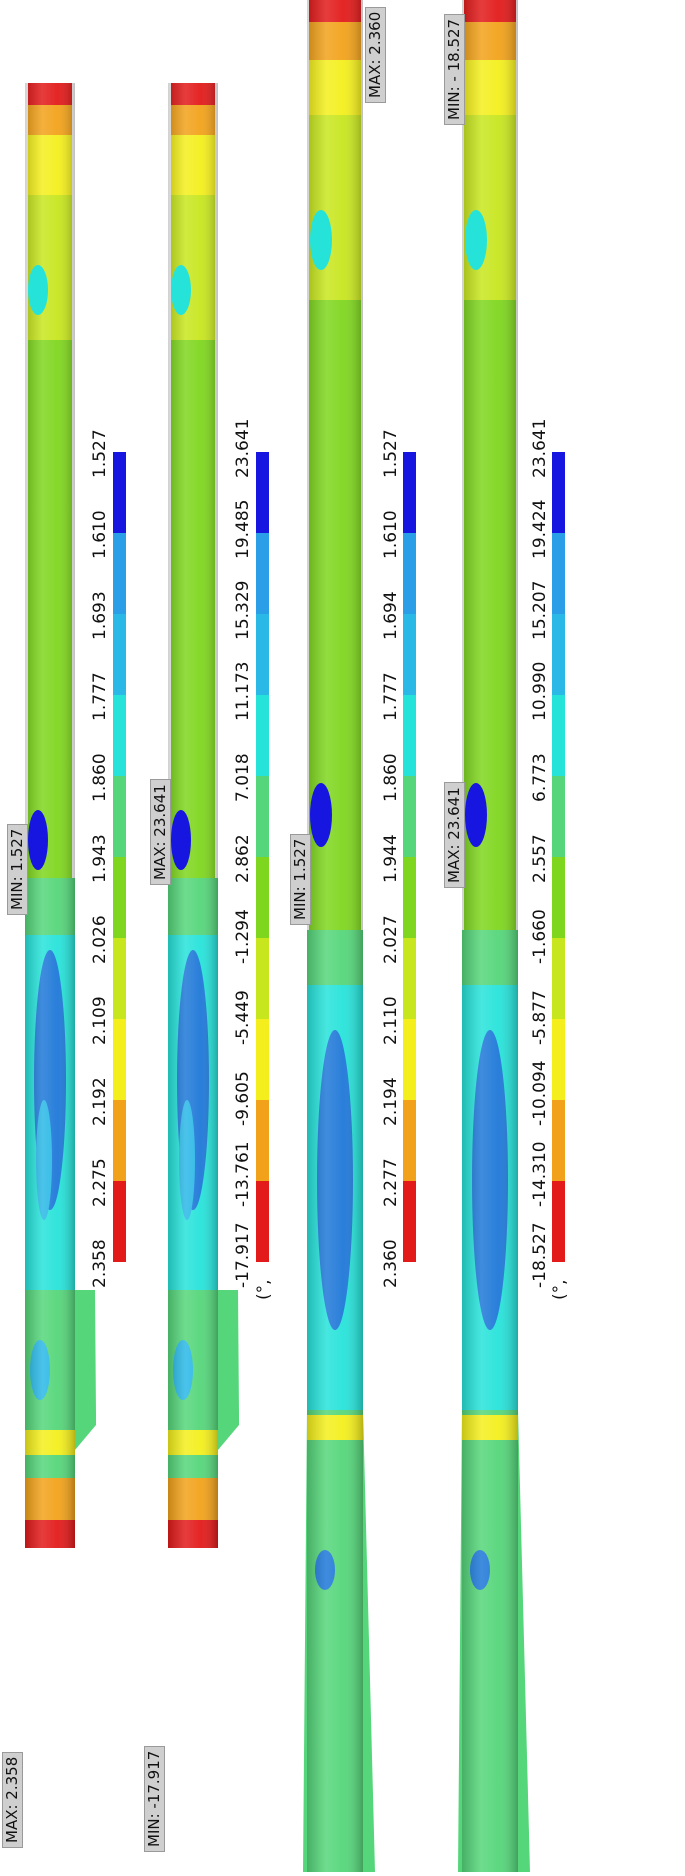 The height and width of the screenshot is (1876, 685). Describe the element at coordinates (243, 858) in the screenshot. I see `legend-tick-label: 2.862` at that location.